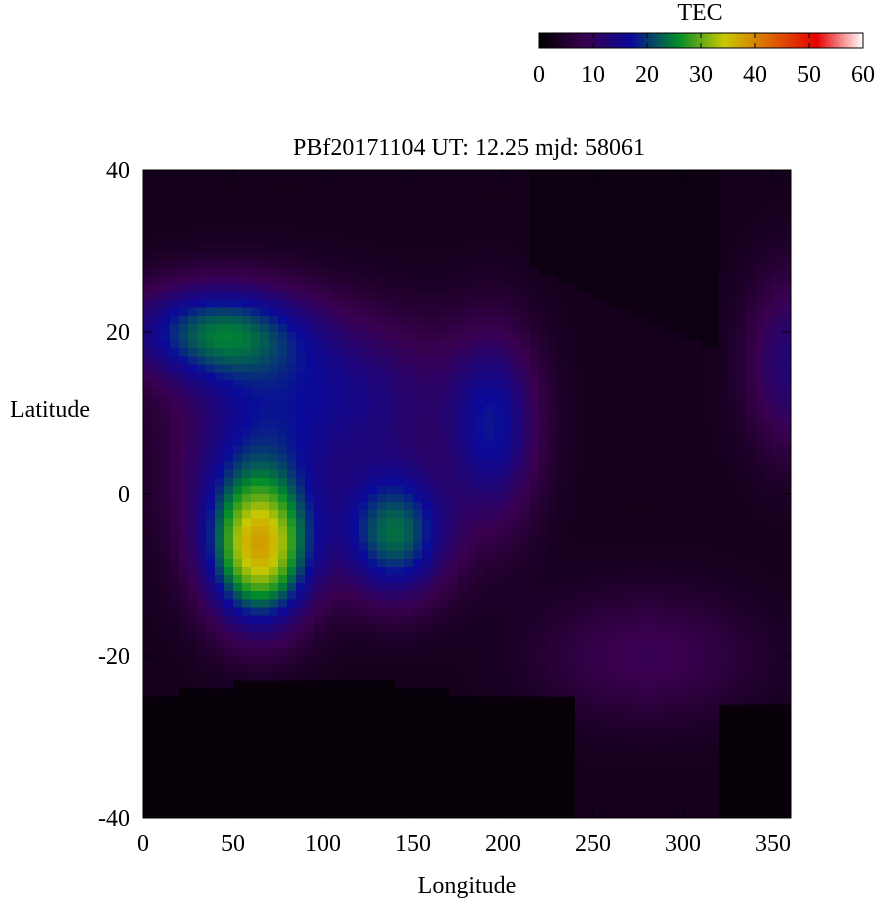 Image resolution: width=877 pixels, height=900 pixels. I want to click on x-tick-label: 150, so click(413, 844).